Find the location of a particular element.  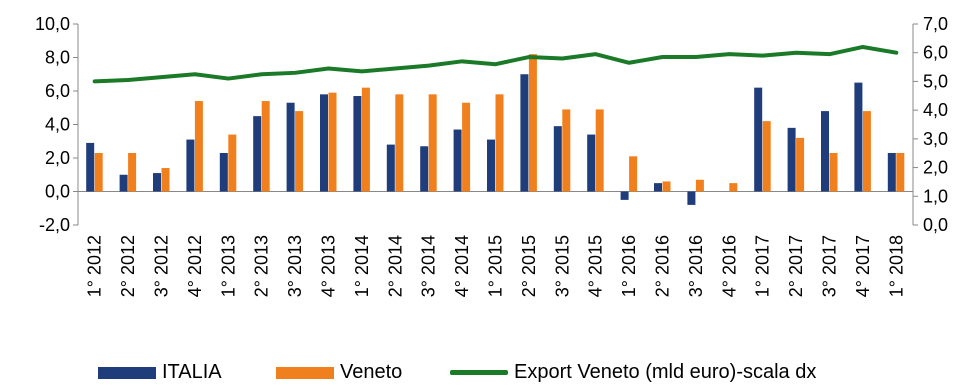

left-tick-label: 2,0 is located at coordinates (57, 158).